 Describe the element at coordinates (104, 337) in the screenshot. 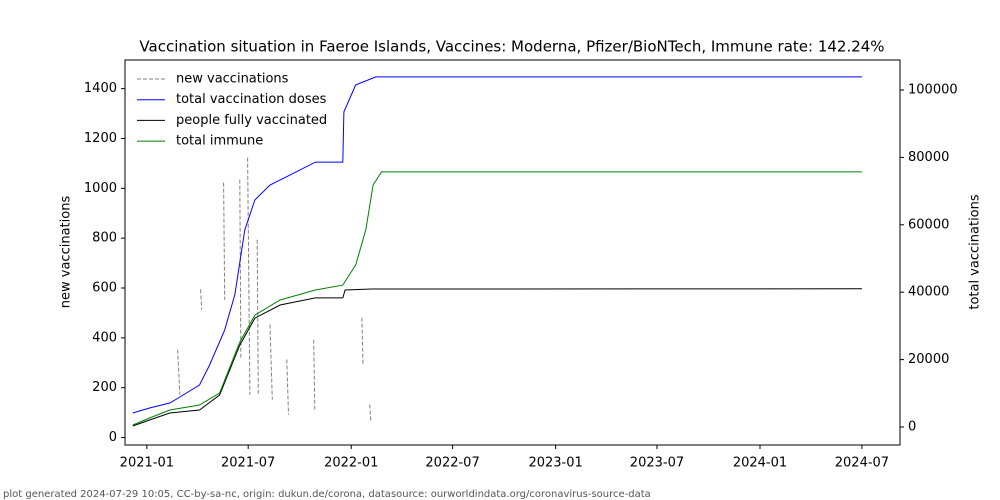

I see `y-tick-label: 400` at that location.